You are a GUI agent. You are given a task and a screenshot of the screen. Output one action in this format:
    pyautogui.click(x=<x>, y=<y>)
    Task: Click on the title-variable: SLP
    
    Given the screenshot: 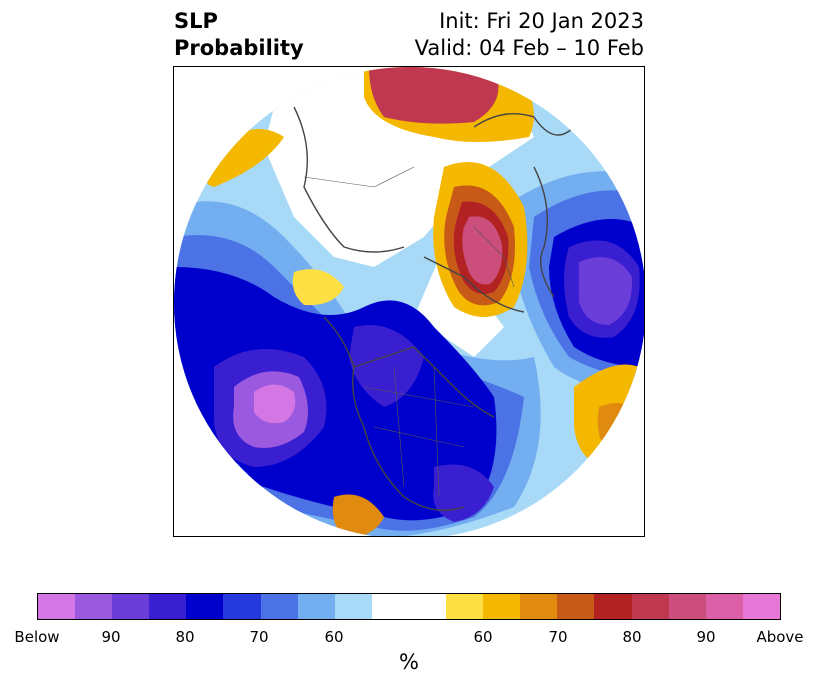 What is the action you would take?
    pyautogui.click(x=196, y=21)
    